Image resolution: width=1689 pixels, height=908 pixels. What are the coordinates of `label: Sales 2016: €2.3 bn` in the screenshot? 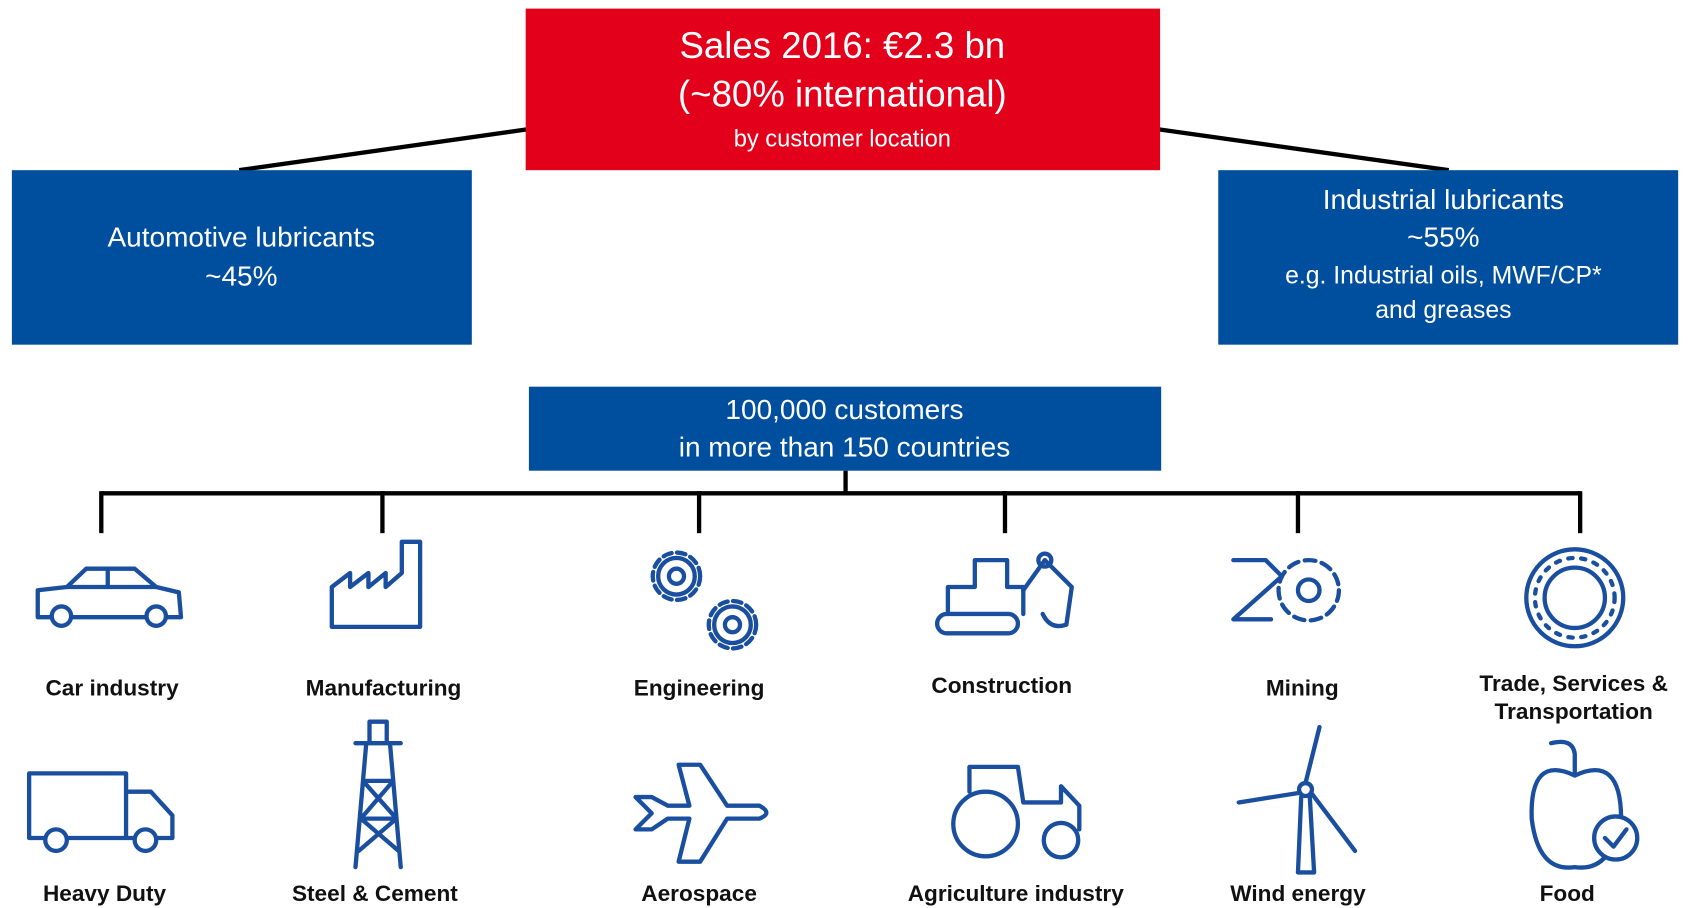 It's located at (843, 45).